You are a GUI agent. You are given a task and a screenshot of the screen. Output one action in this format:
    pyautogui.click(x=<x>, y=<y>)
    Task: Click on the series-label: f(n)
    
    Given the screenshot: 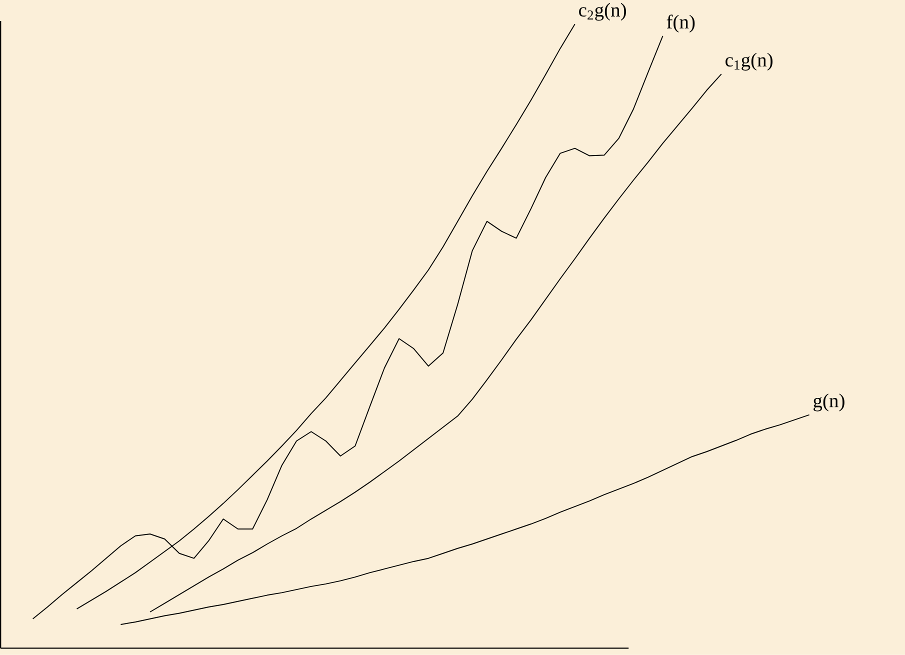 What is the action you would take?
    pyautogui.click(x=680, y=23)
    